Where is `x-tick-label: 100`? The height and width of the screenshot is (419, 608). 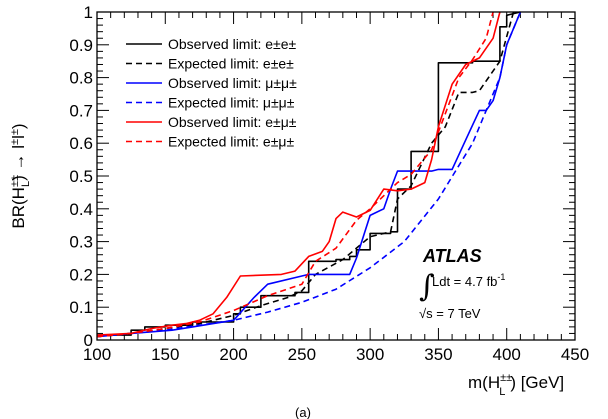 x-tick-label: 100 is located at coordinates (97, 354).